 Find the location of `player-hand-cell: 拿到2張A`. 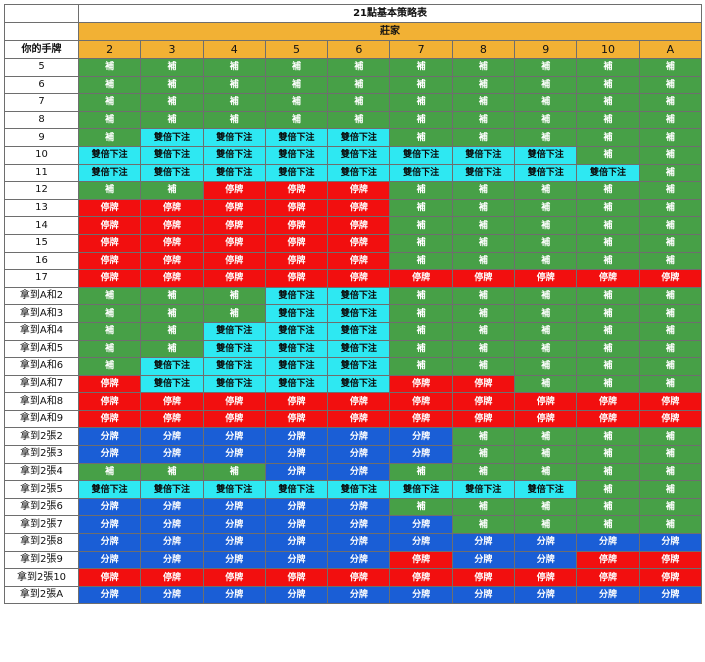

player-hand-cell: 拿到2張A is located at coordinates (41, 595).